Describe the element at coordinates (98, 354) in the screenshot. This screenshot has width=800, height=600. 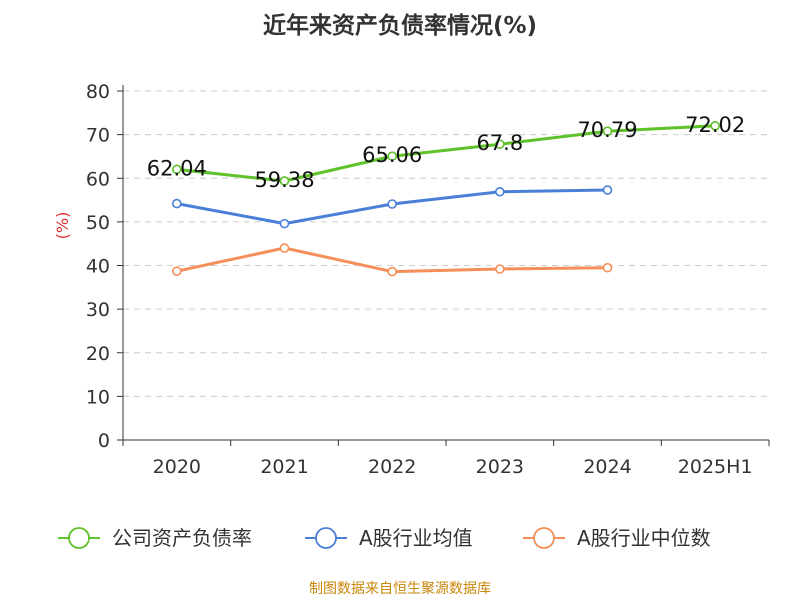
I see `y-tick-label: 20` at that location.